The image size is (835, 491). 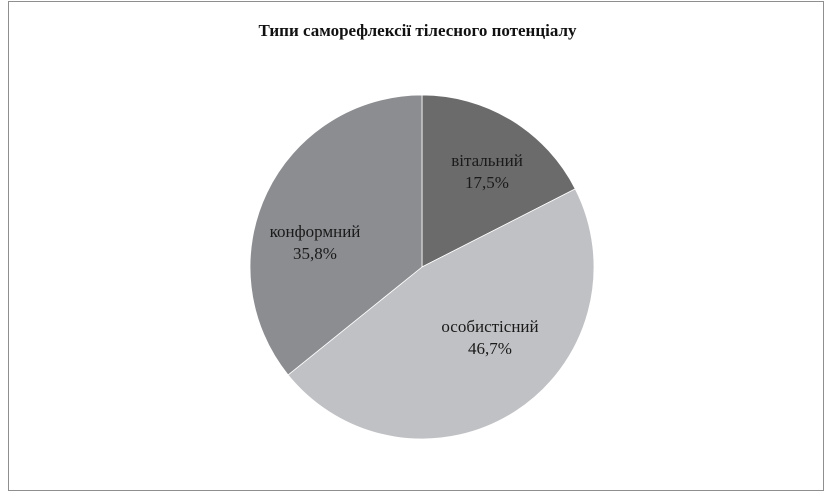 What do you see at coordinates (315, 231) in the screenshot?
I see `slice-label-3: конформний` at bounding box center [315, 231].